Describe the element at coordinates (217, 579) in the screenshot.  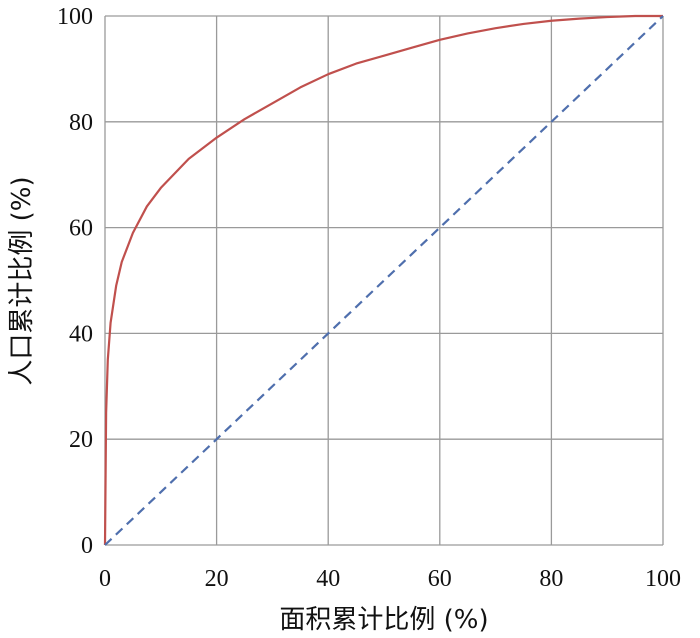
I see `x-tick-label-1: 20` at that location.